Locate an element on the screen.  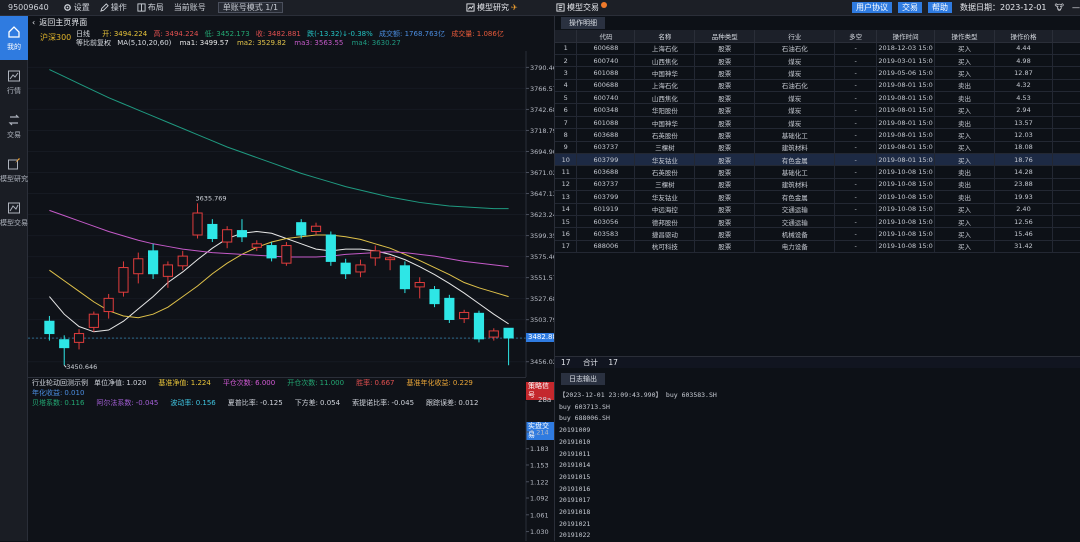
sidebar-item-model-trade: 模型交易 is located at coordinates (14, 214).